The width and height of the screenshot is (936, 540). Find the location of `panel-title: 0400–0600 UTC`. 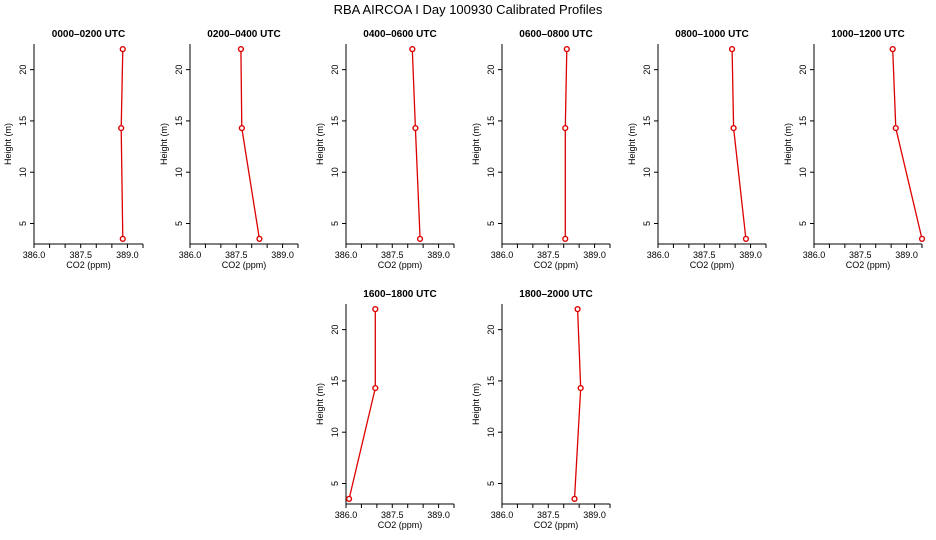

panel-title: 0400–0600 UTC is located at coordinates (399, 34).